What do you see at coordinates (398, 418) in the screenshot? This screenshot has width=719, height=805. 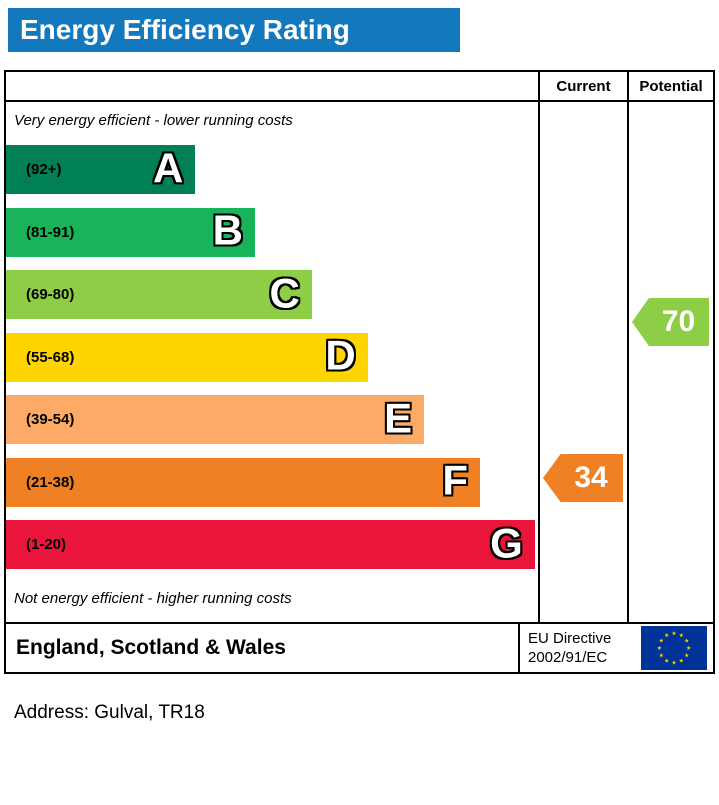 I see `band-letter: E` at bounding box center [398, 418].